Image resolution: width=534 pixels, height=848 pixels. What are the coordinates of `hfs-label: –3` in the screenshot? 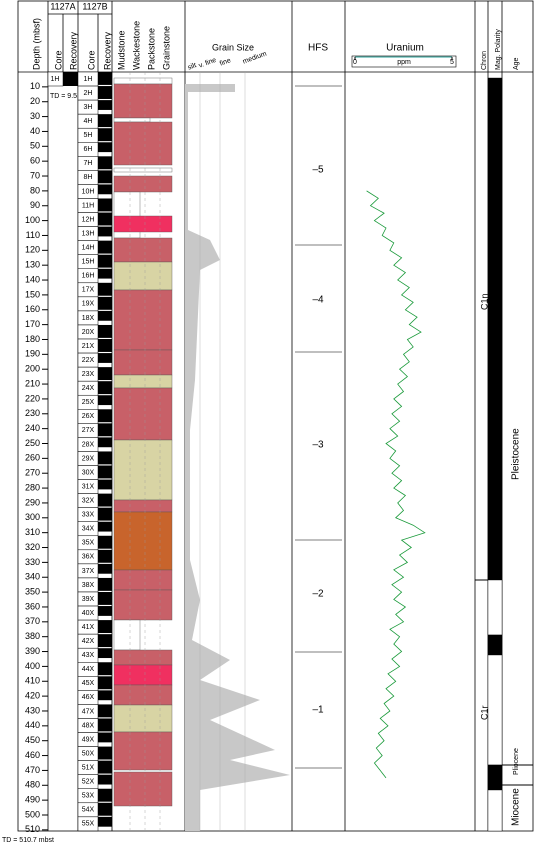 It's located at (318, 445).